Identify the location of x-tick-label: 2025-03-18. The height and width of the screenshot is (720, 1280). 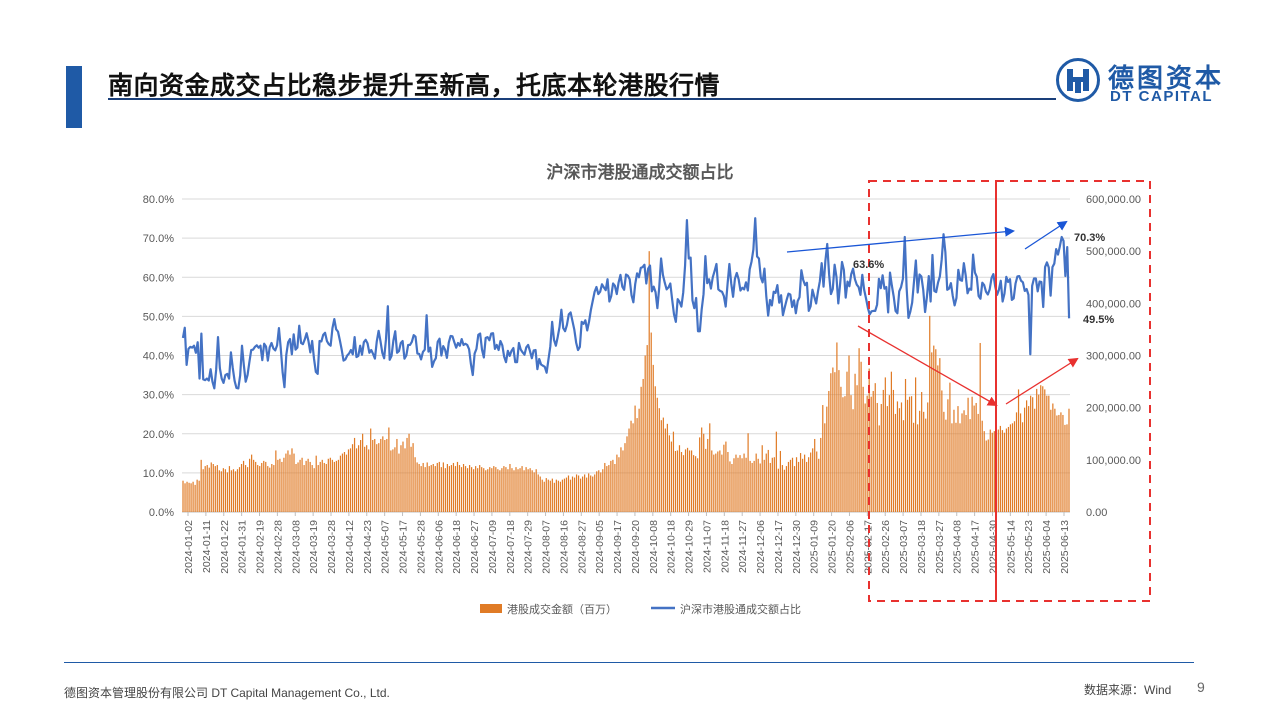
(922, 547).